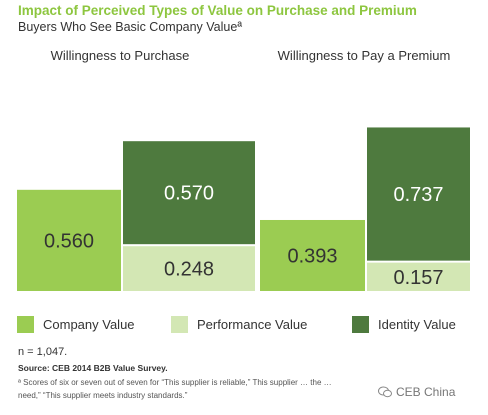 The height and width of the screenshot is (415, 488). I want to click on legend-swatch-performance-value, so click(179, 324).